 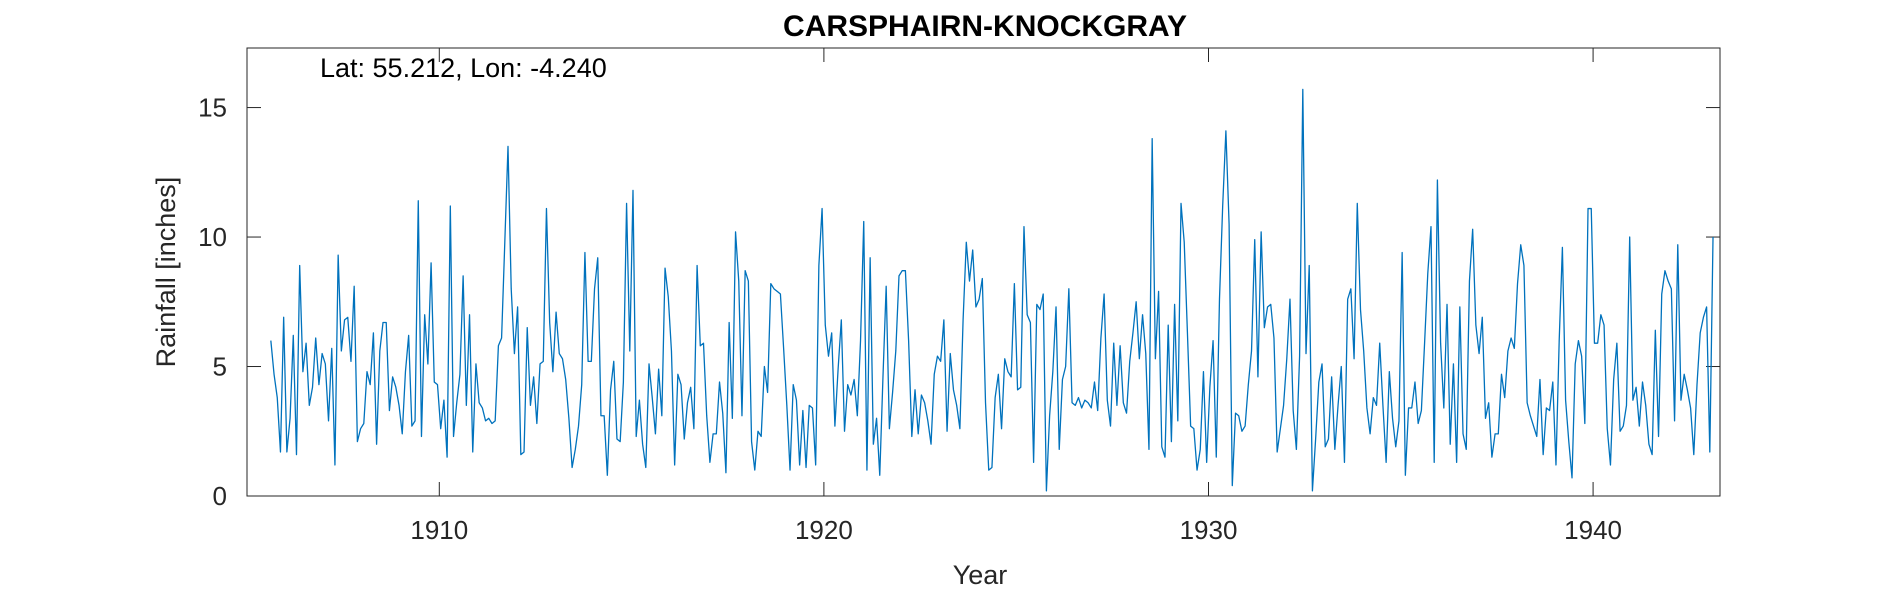 I want to click on x-tick-label: 1940, so click(x=1593, y=530).